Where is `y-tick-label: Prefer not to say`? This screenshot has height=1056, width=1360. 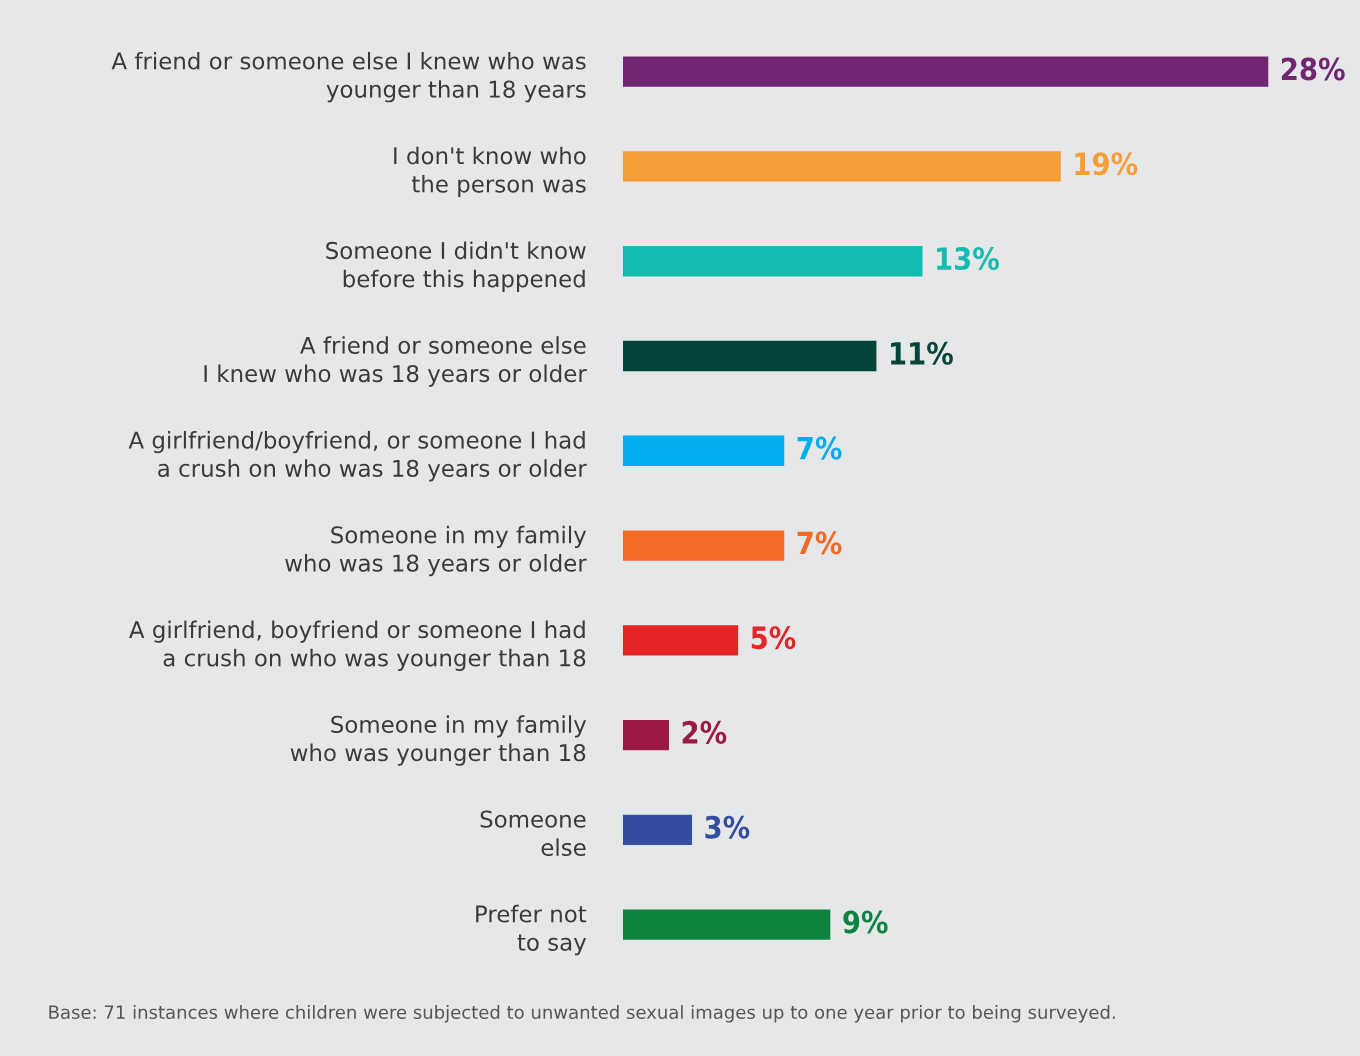
y-tick-label: Prefer not to say is located at coordinates (531, 930).